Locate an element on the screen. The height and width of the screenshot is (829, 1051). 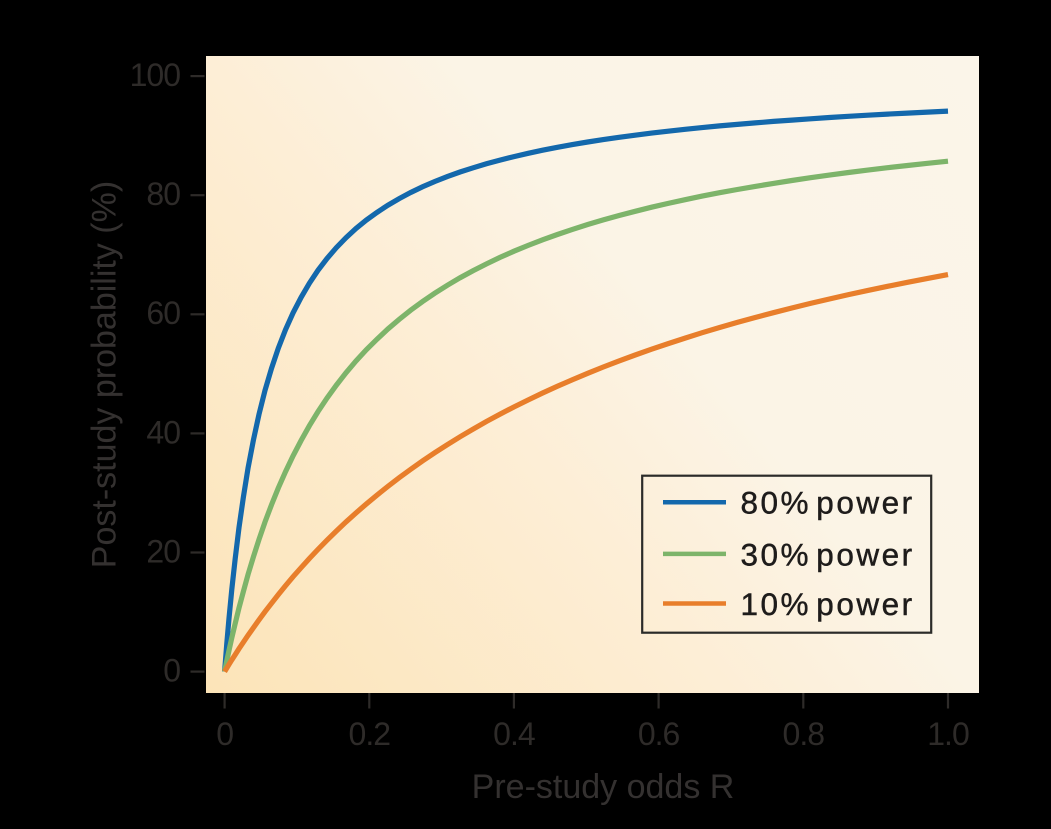
svg-text: 20 is located at coordinates (163, 551).